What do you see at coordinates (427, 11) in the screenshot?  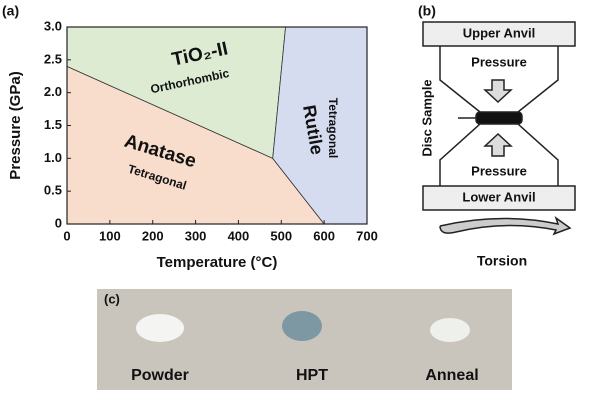 I see `panel-label: (b)` at bounding box center [427, 11].